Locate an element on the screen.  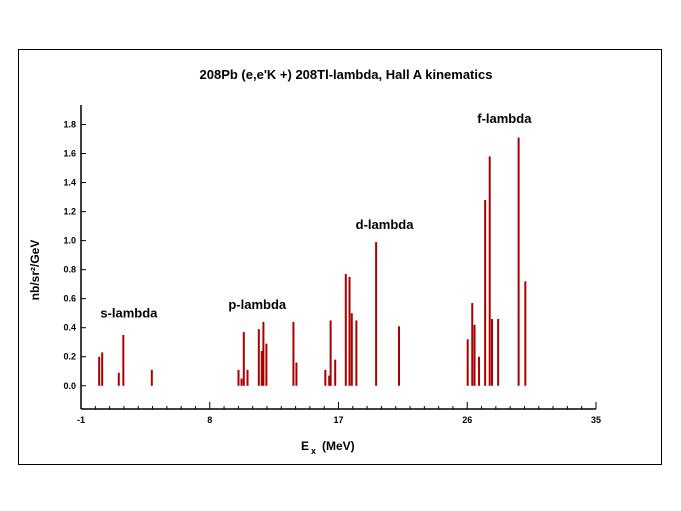
x-tick-label-2: 17 is located at coordinates (338, 420).